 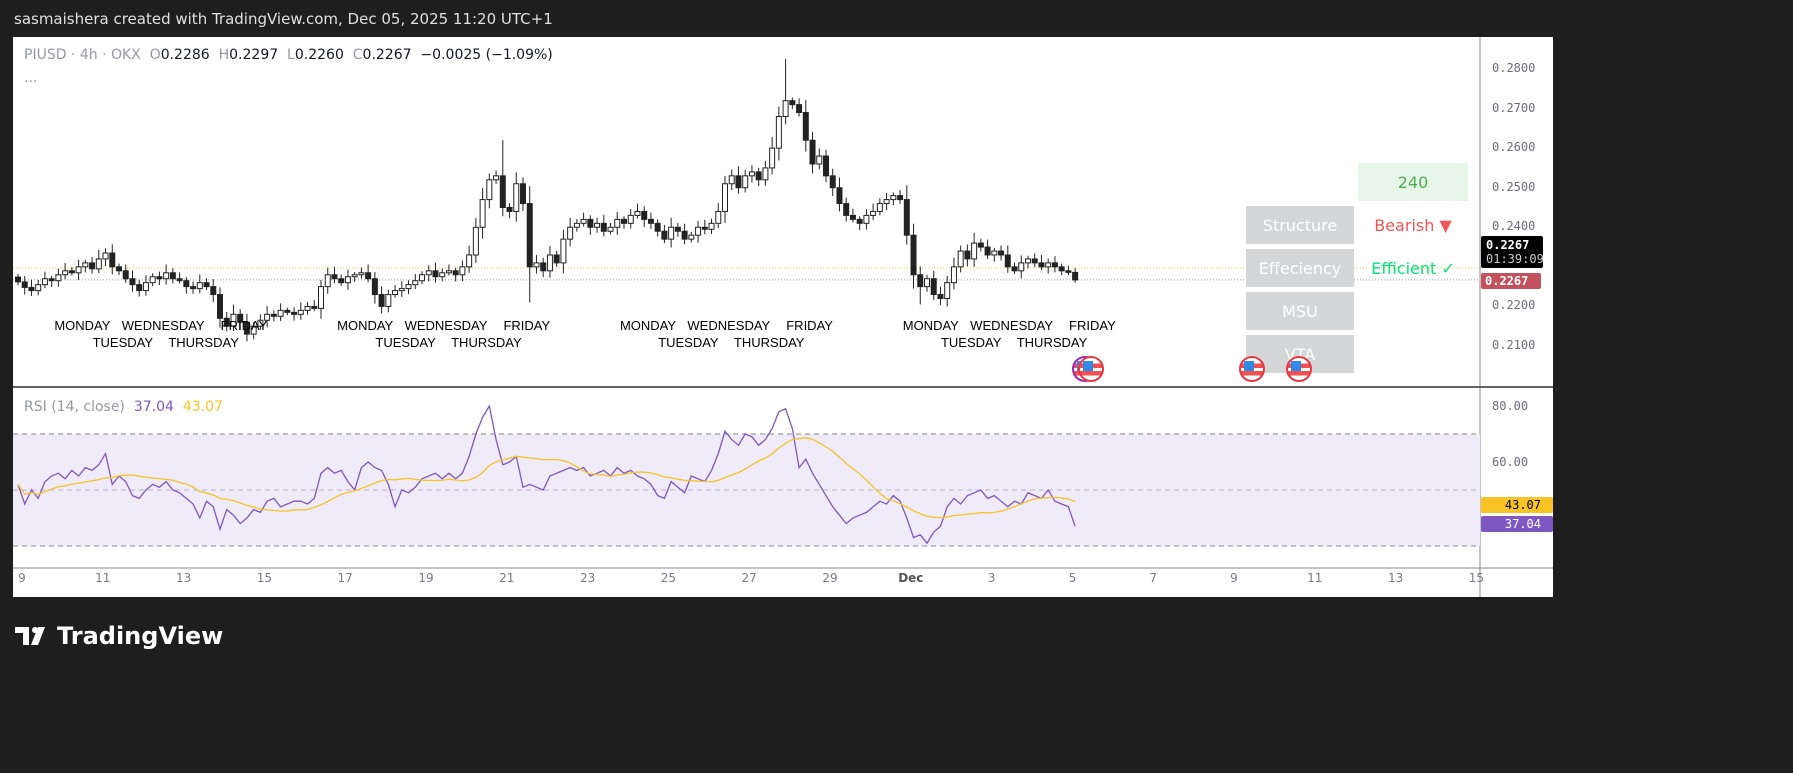 I want to click on rsi-badge: 37.04, so click(x=1517, y=524).